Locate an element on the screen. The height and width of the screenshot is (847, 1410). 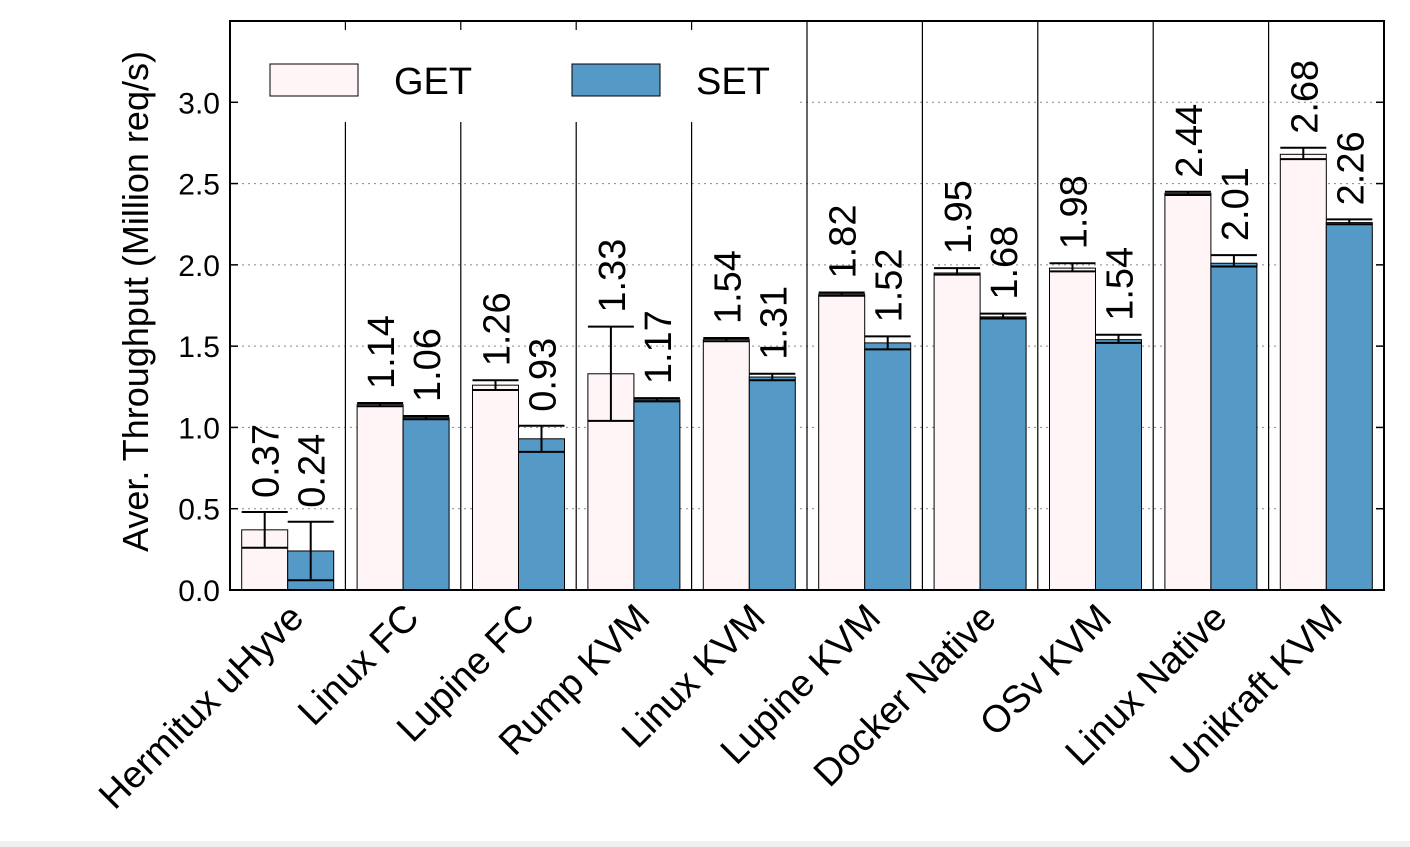
value-label-set-2: 0.93 is located at coordinates (544, 375).